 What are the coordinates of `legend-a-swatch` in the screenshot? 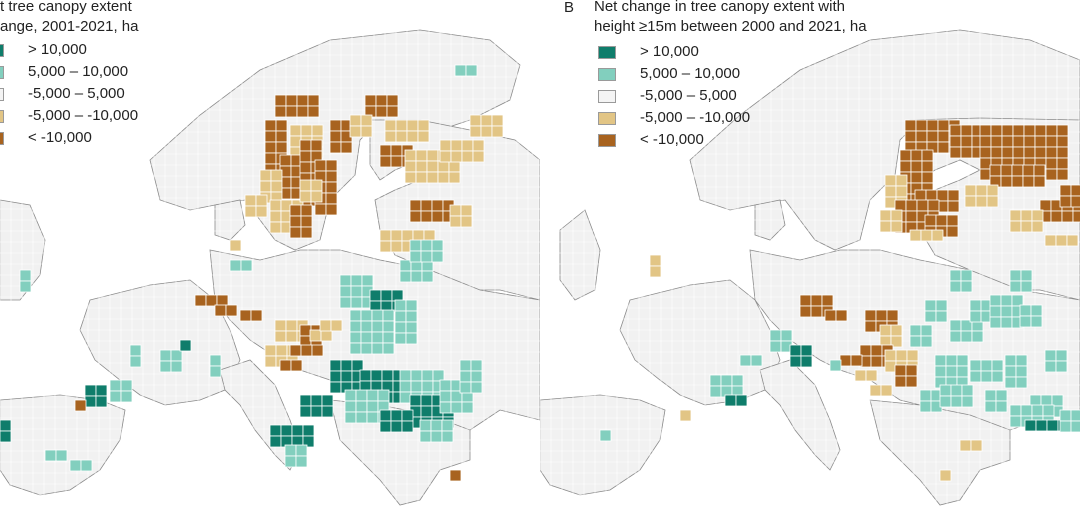 It's located at (2, 94).